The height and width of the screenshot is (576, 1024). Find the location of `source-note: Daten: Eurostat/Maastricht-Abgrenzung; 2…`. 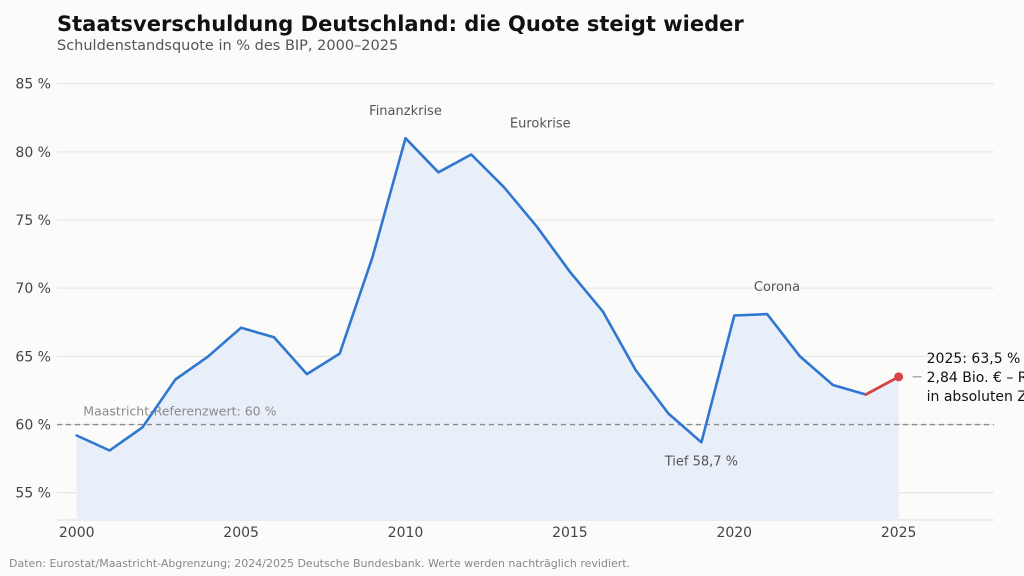

source-note: Daten: Eurostat/Maastricht-Abgrenzung; 2… is located at coordinates (320, 563).